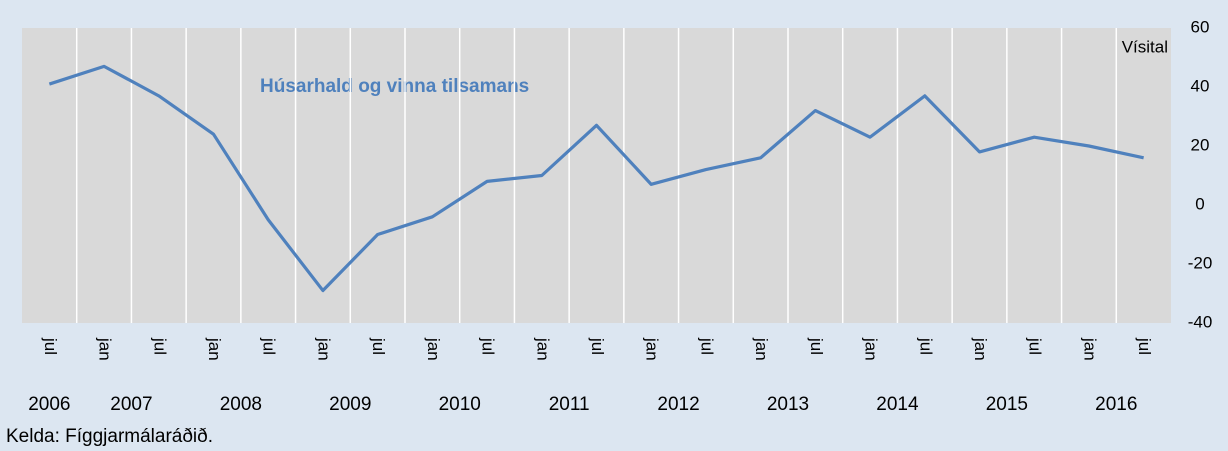  Describe the element at coordinates (1007, 404) in the screenshot. I see `year-label: 2015` at that location.